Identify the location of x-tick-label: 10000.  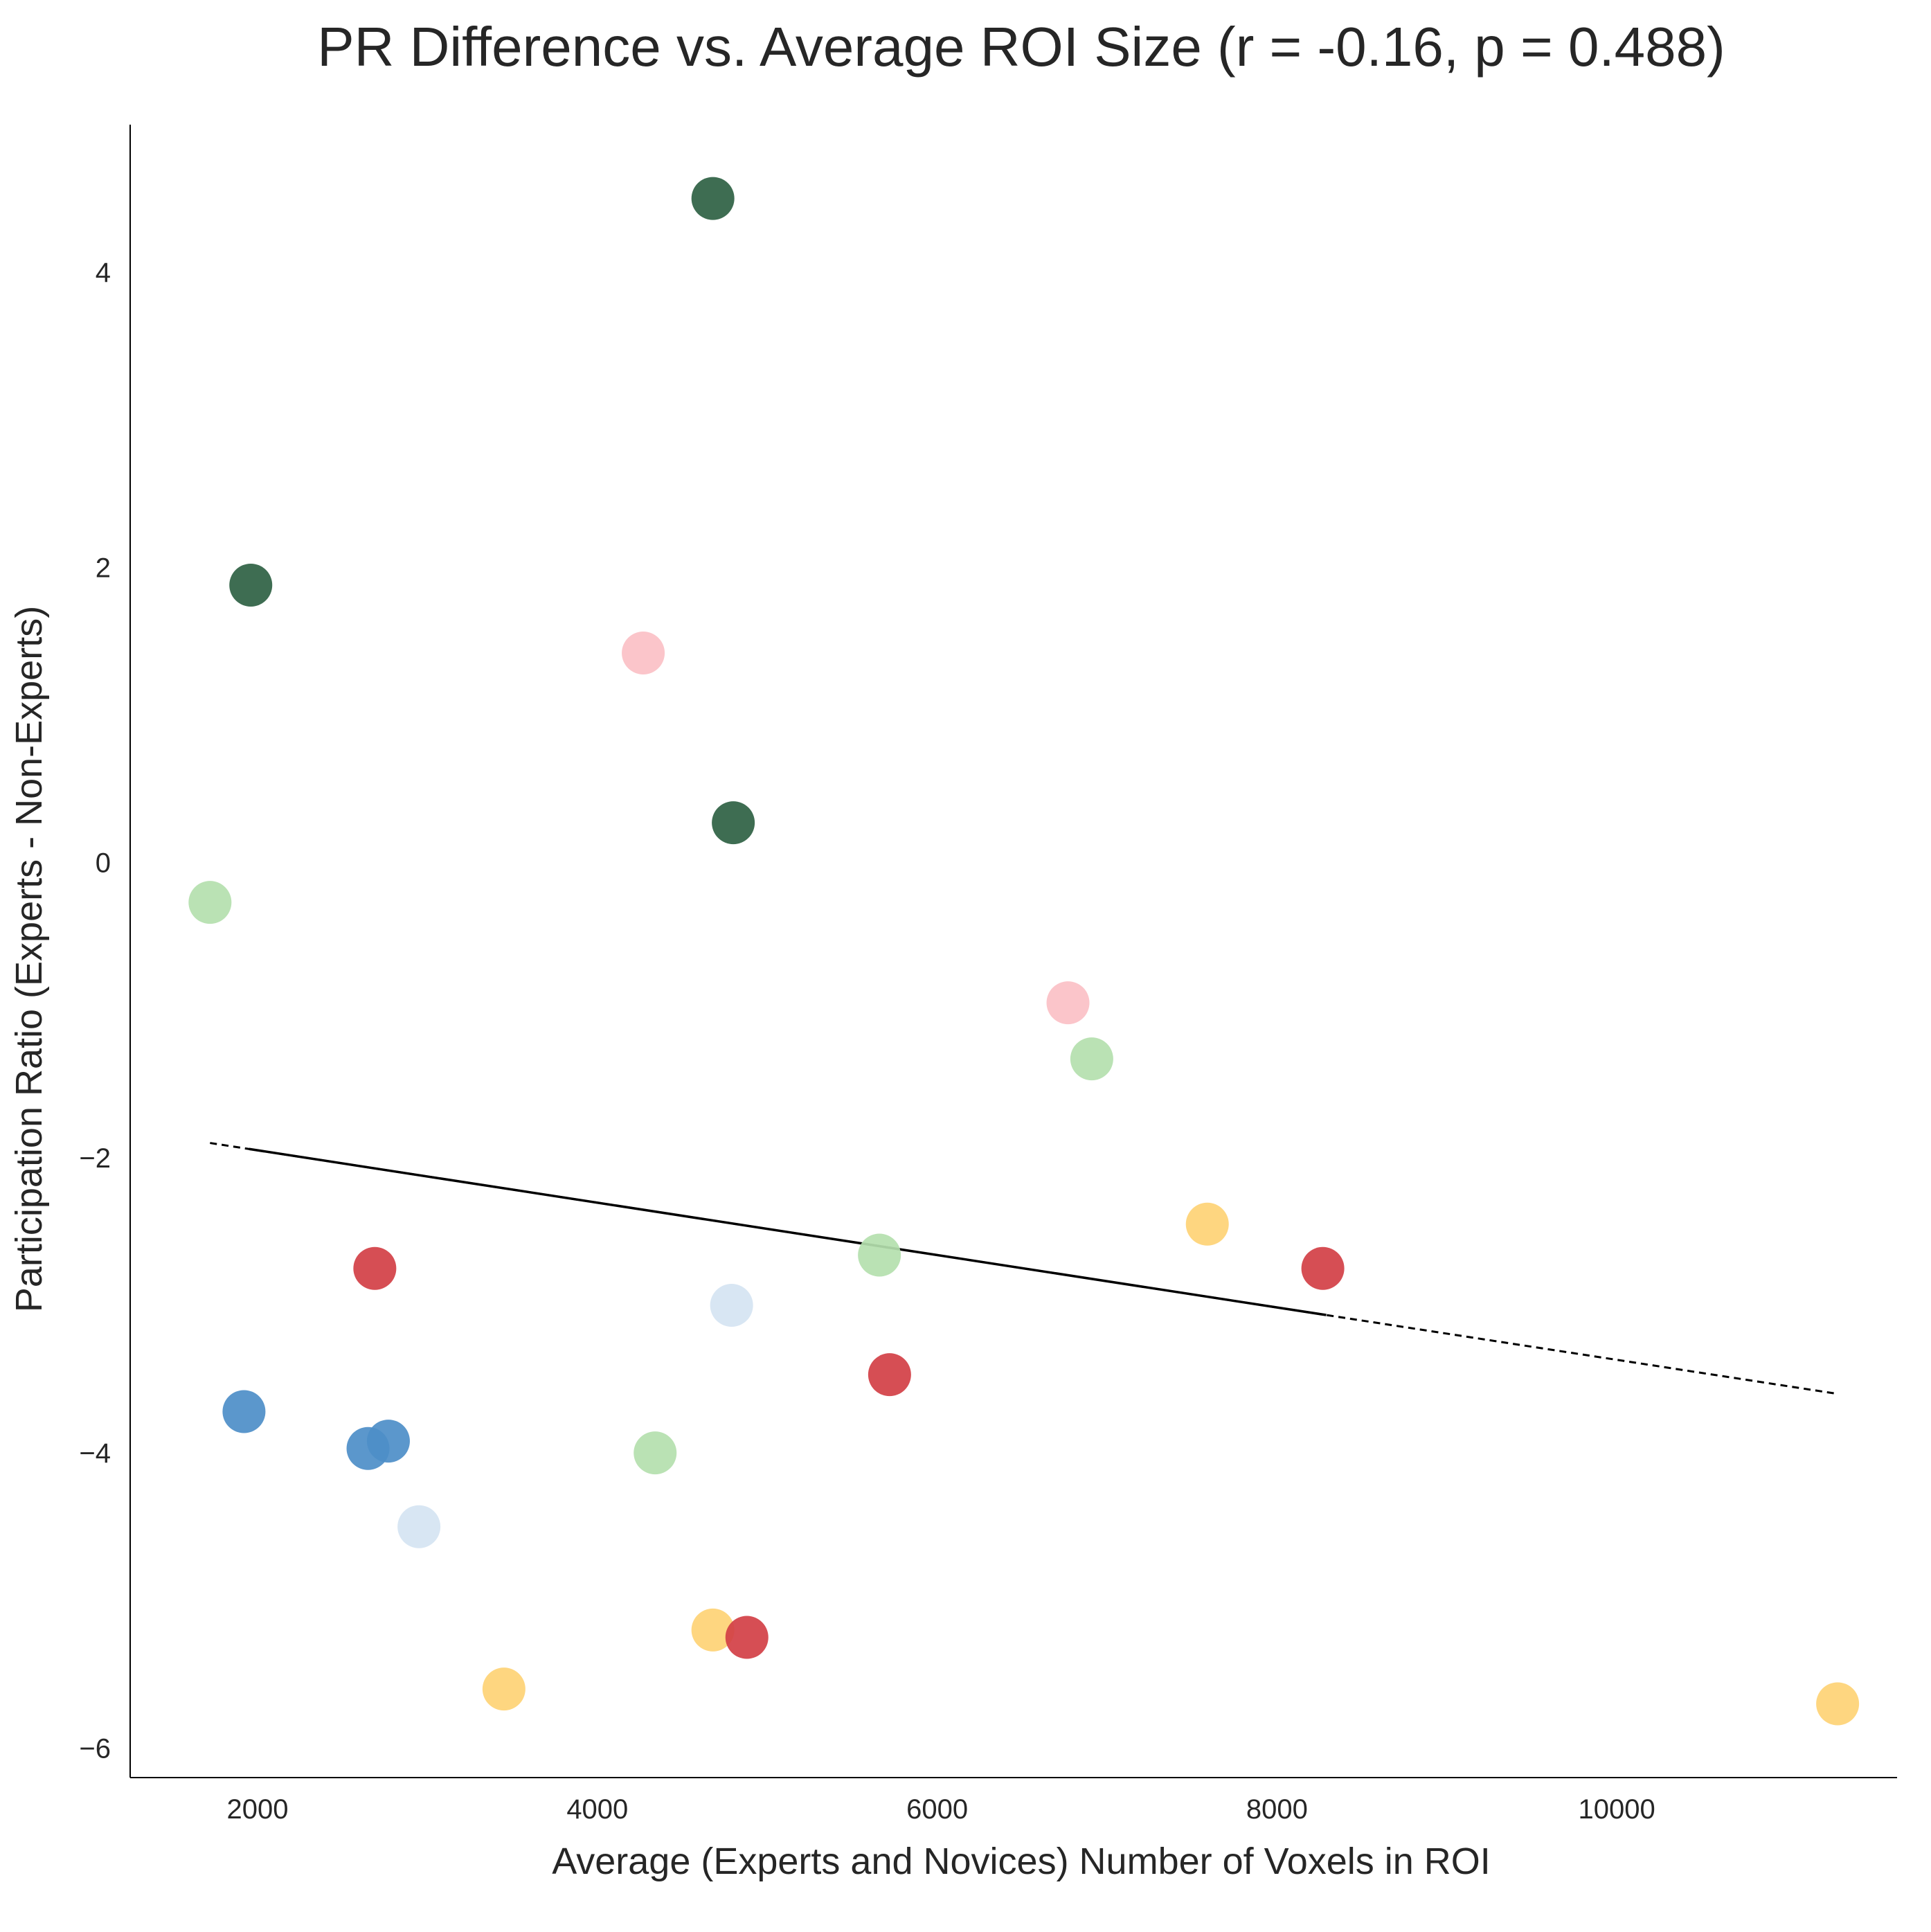
(1616, 1809).